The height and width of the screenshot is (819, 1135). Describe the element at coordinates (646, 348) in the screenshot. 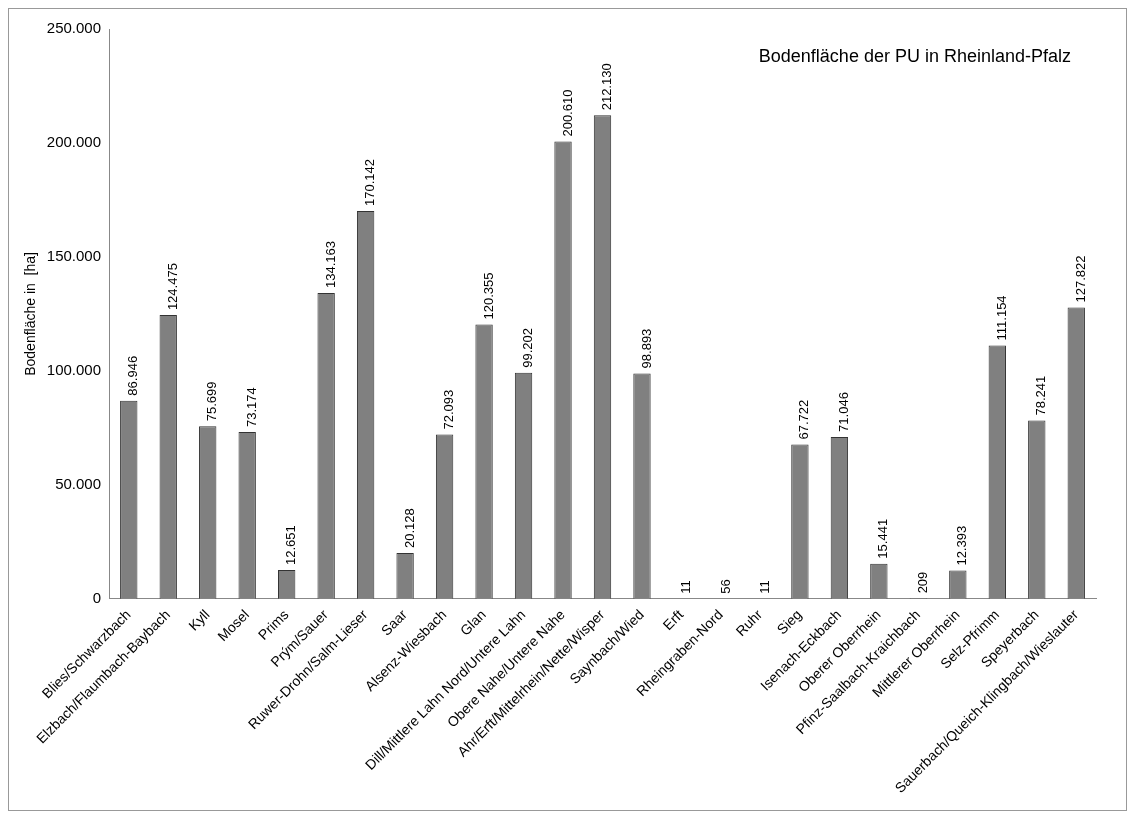

I see `data-label: 98.893` at that location.